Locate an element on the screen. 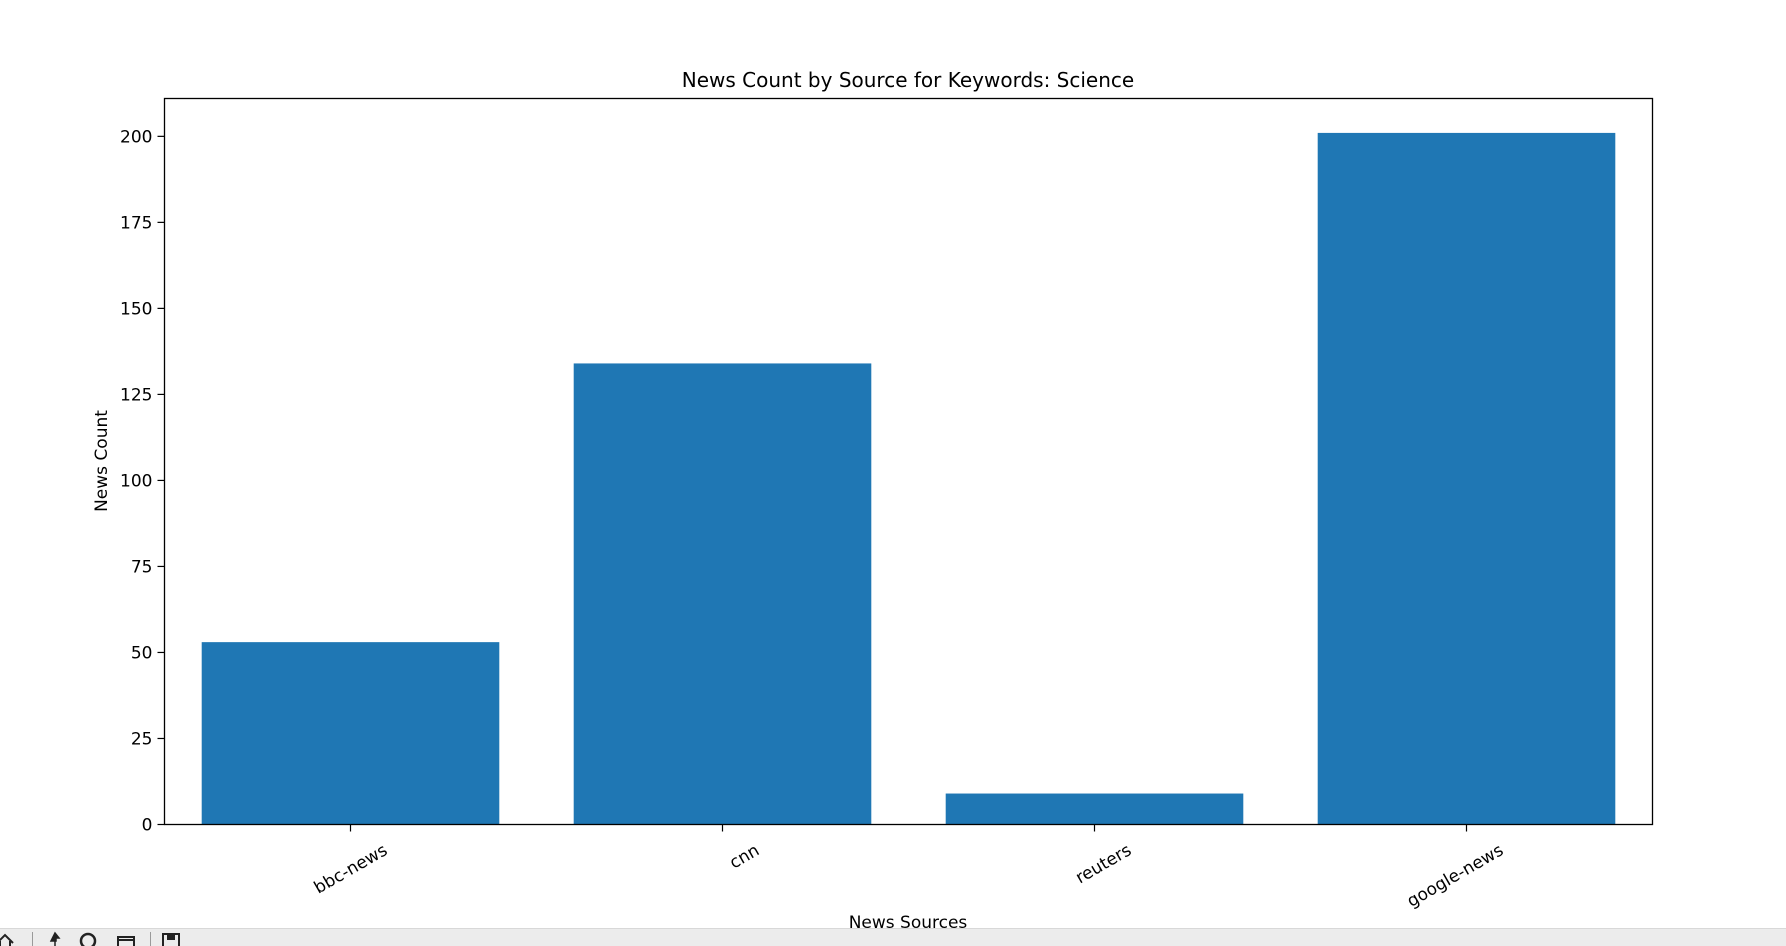  home-icon is located at coordinates (8, 938).